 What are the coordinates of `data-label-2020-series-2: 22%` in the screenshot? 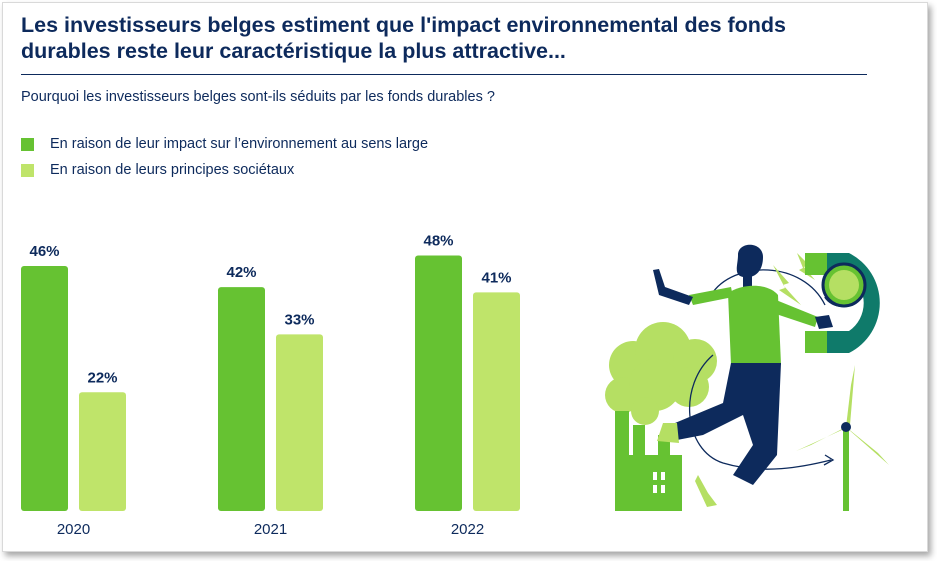 It's located at (102, 377).